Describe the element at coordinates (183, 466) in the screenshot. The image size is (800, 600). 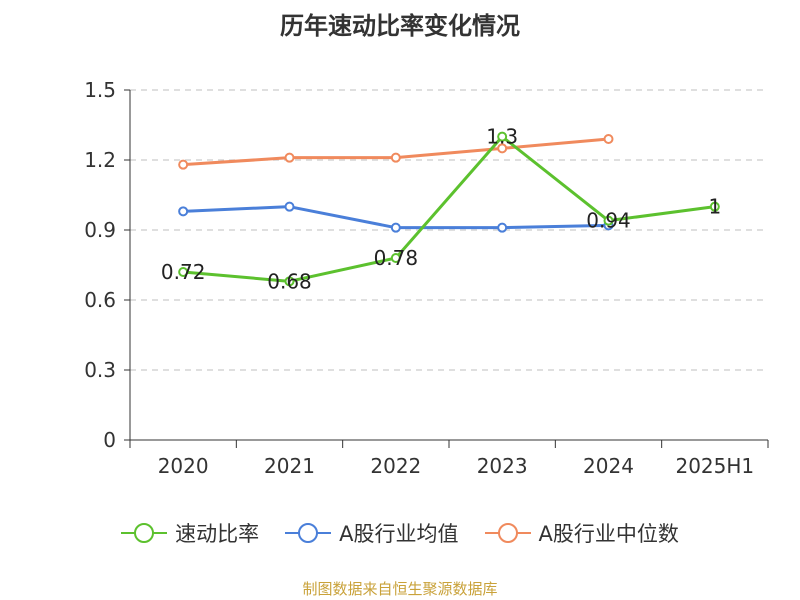
I see `x-tick-label: 2020` at that location.